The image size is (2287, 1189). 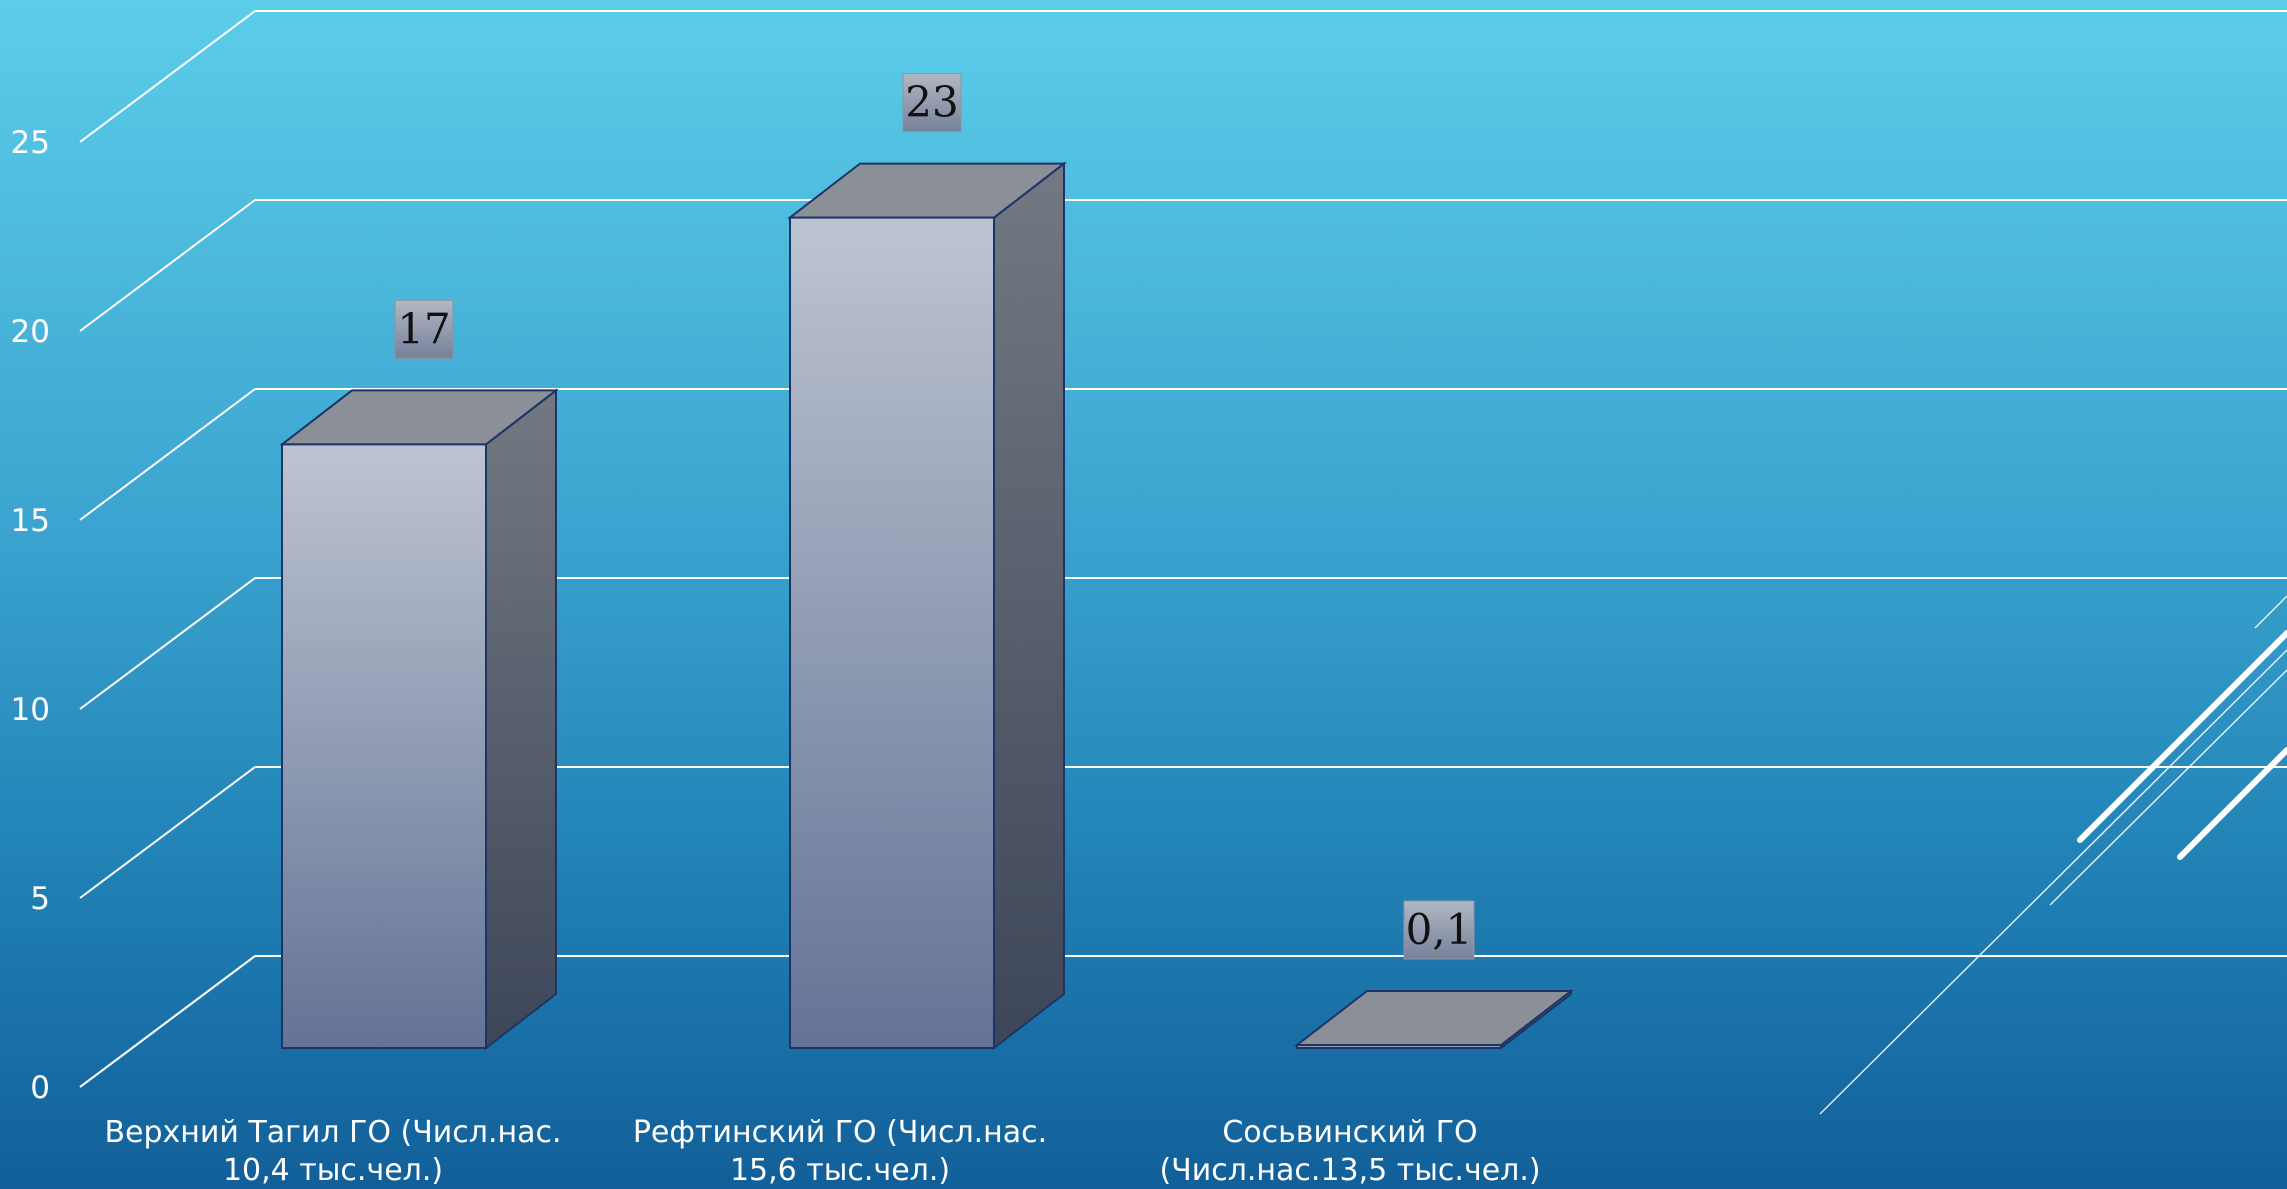 I want to click on x-category-line: (Числ.нас.13,5 тыс.чел.), so click(x=1349, y=1170).